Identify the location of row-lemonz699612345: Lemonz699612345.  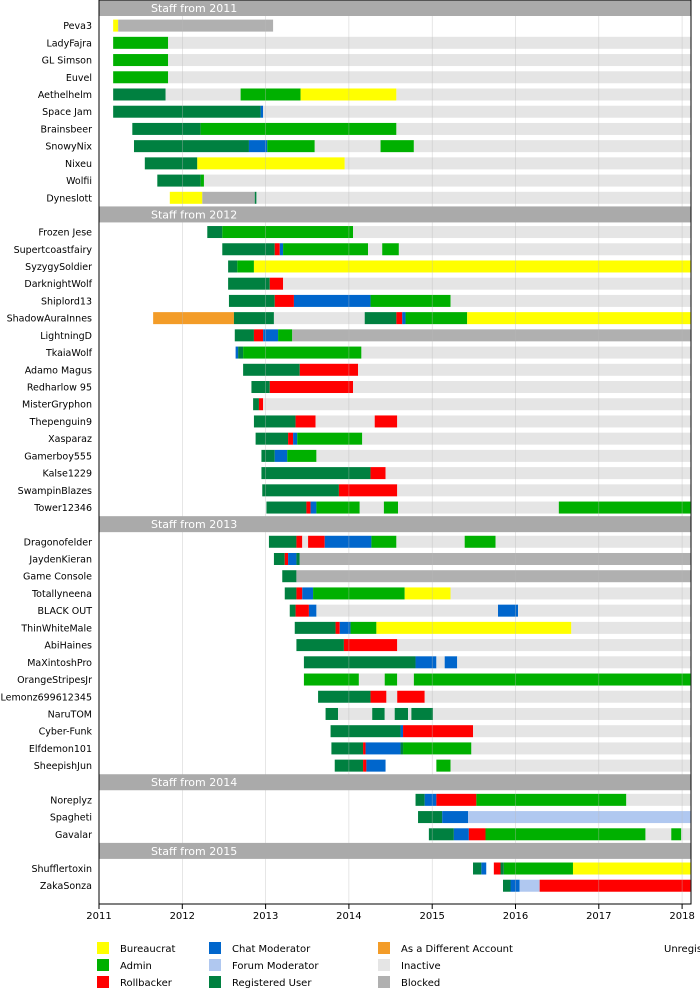
(346, 696).